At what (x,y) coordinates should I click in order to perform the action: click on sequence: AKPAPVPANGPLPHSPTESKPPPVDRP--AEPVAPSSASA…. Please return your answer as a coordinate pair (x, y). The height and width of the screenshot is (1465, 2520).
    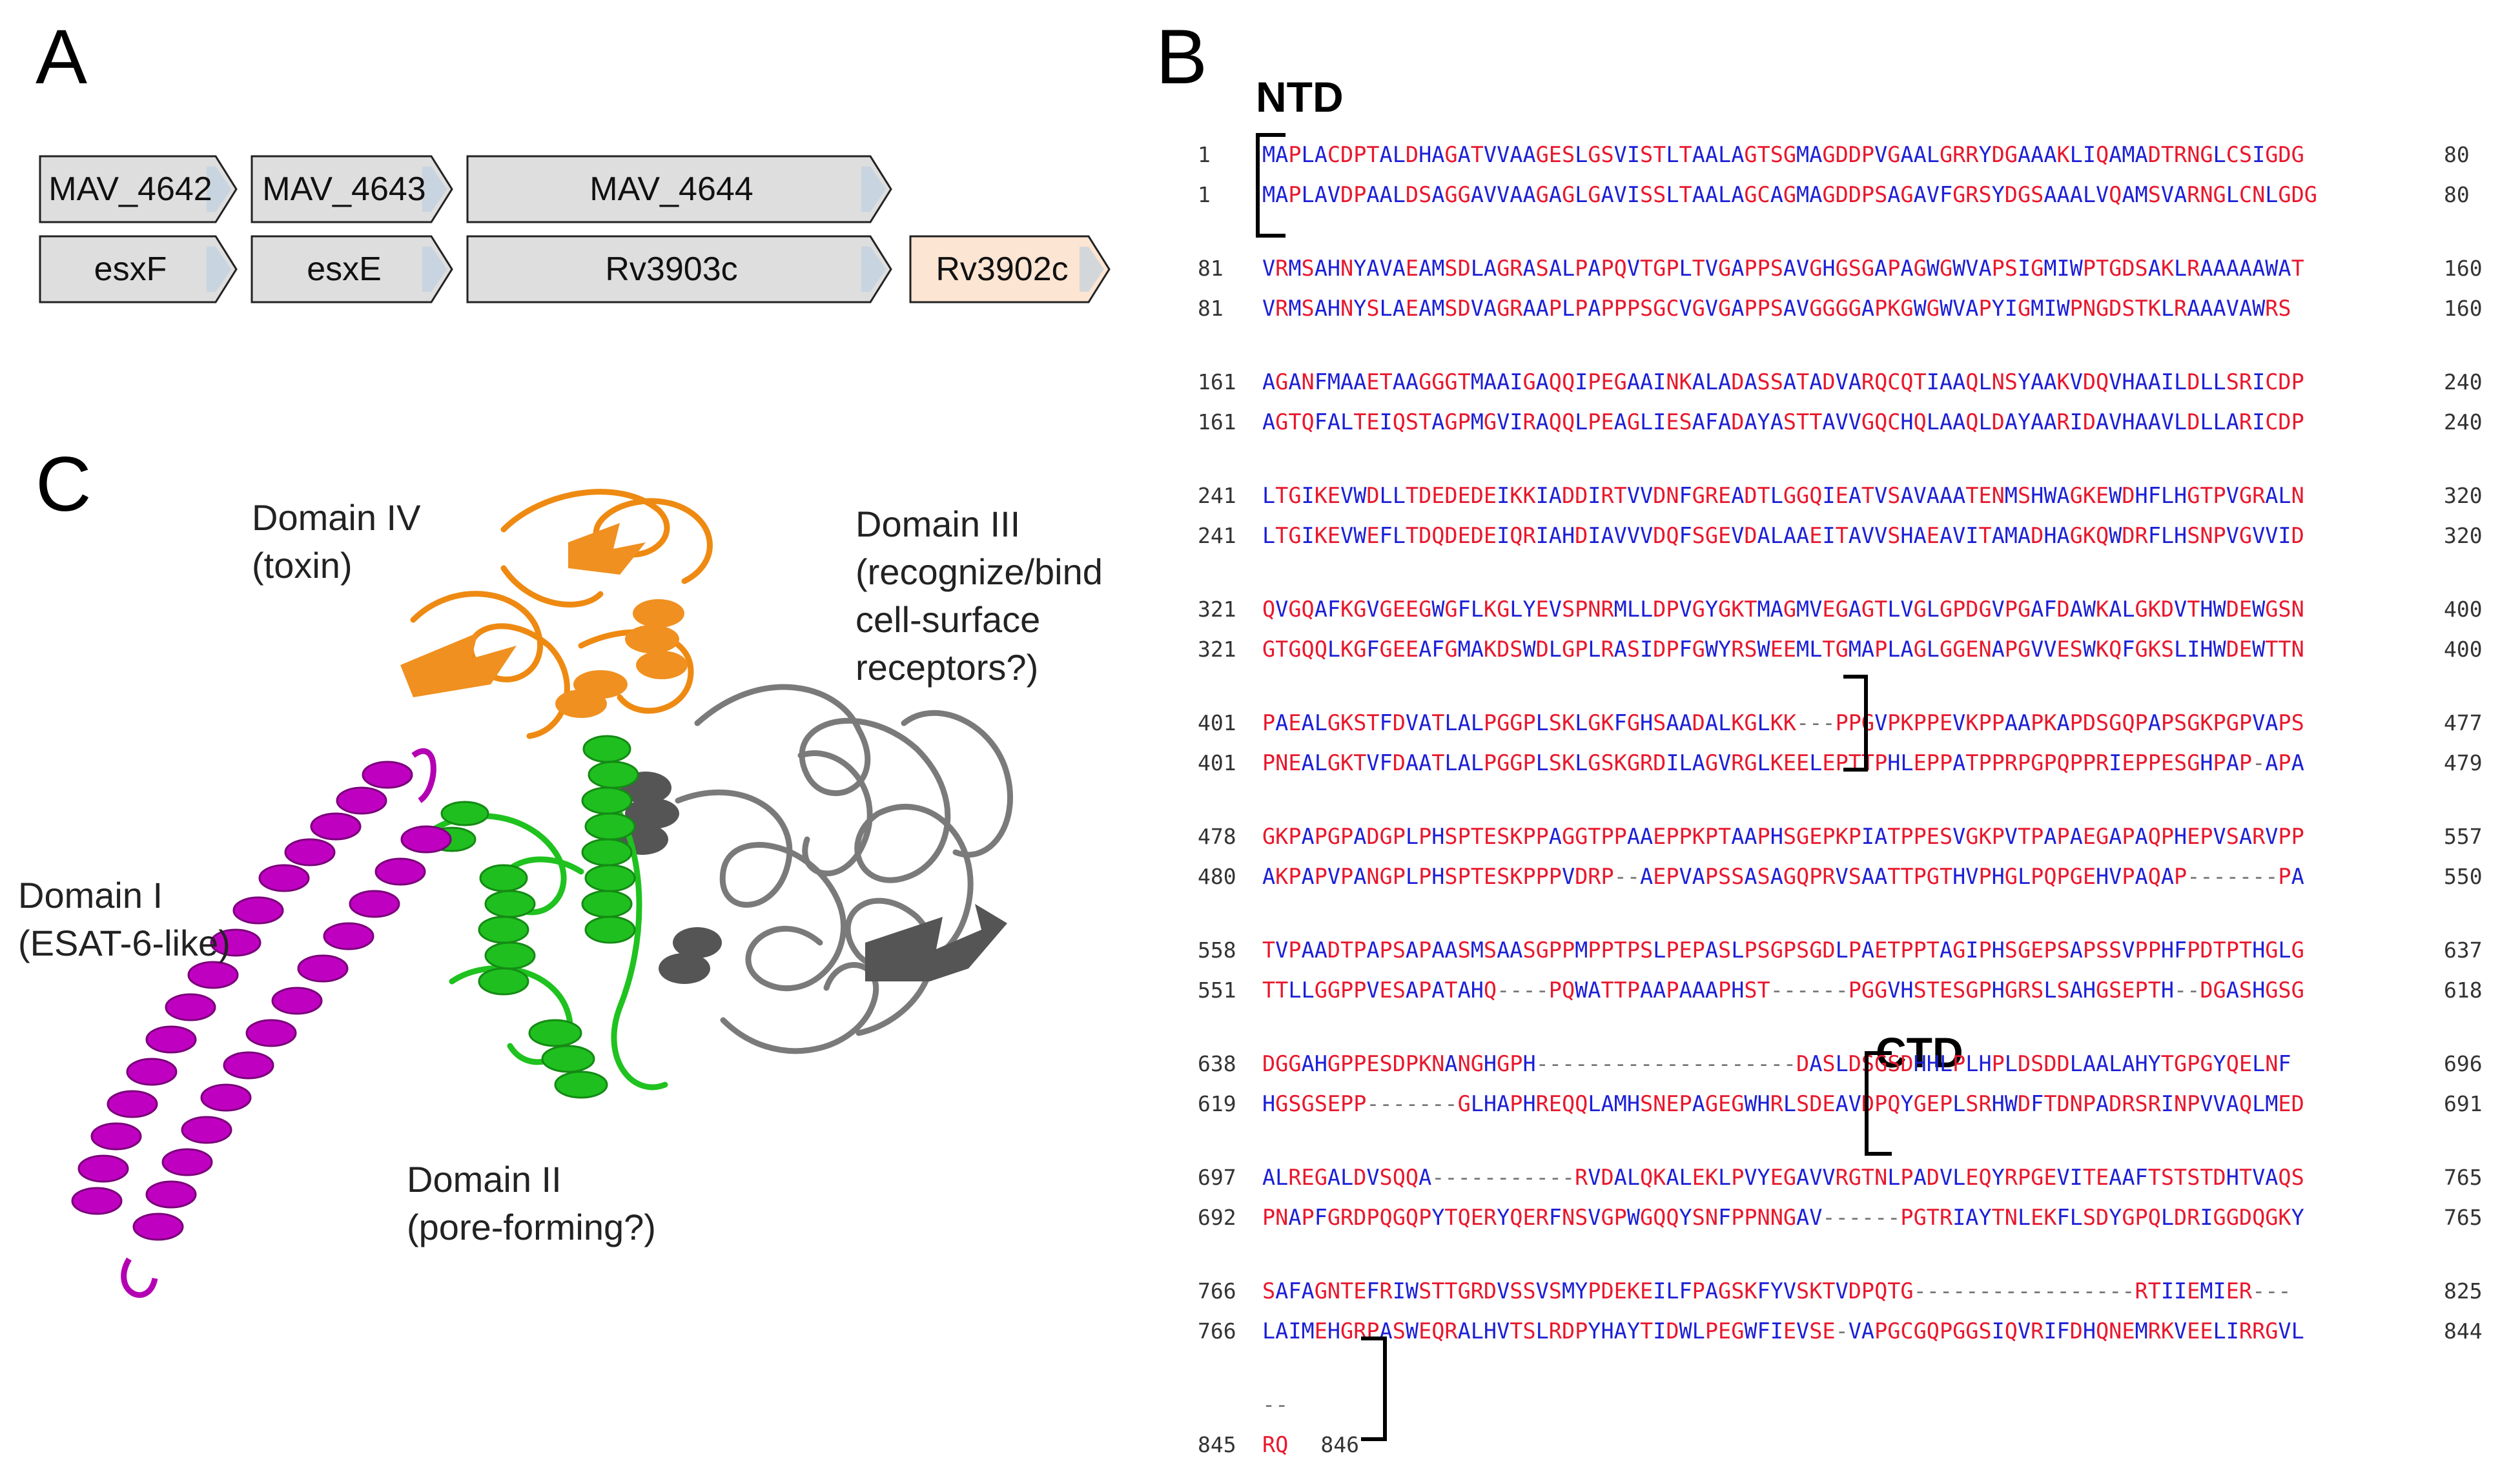
    Looking at the image, I should click on (1783, 876).